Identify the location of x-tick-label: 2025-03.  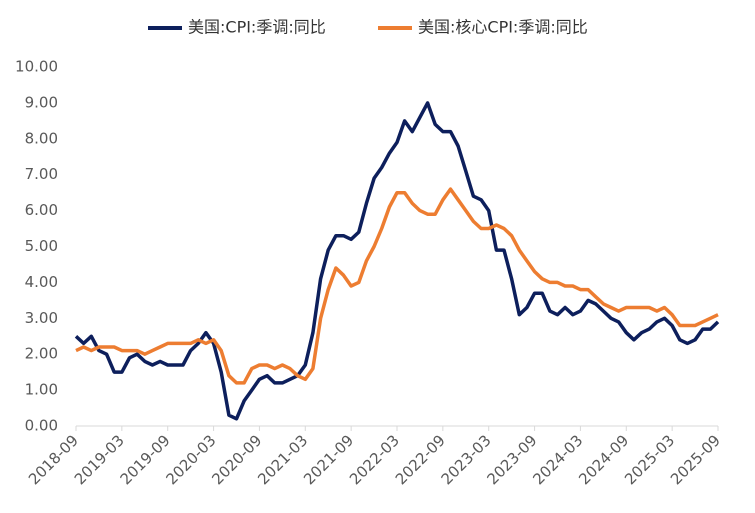
(649, 459).